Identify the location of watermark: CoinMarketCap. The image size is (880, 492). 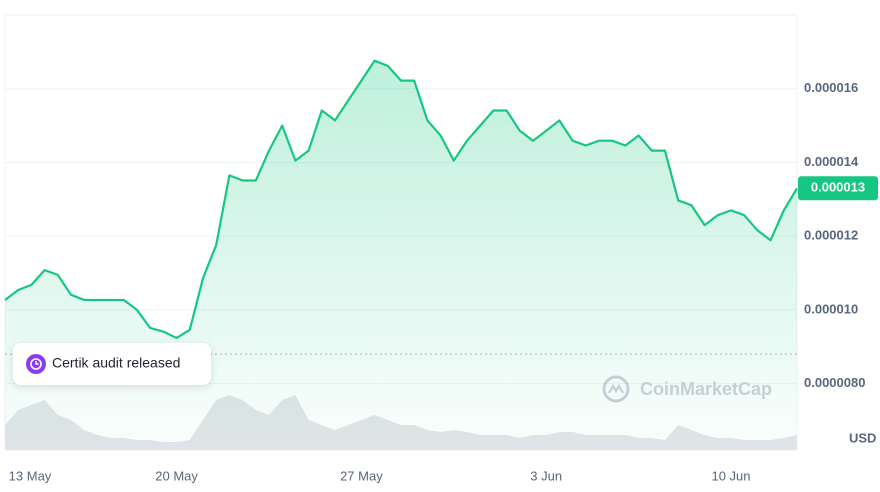
(687, 389).